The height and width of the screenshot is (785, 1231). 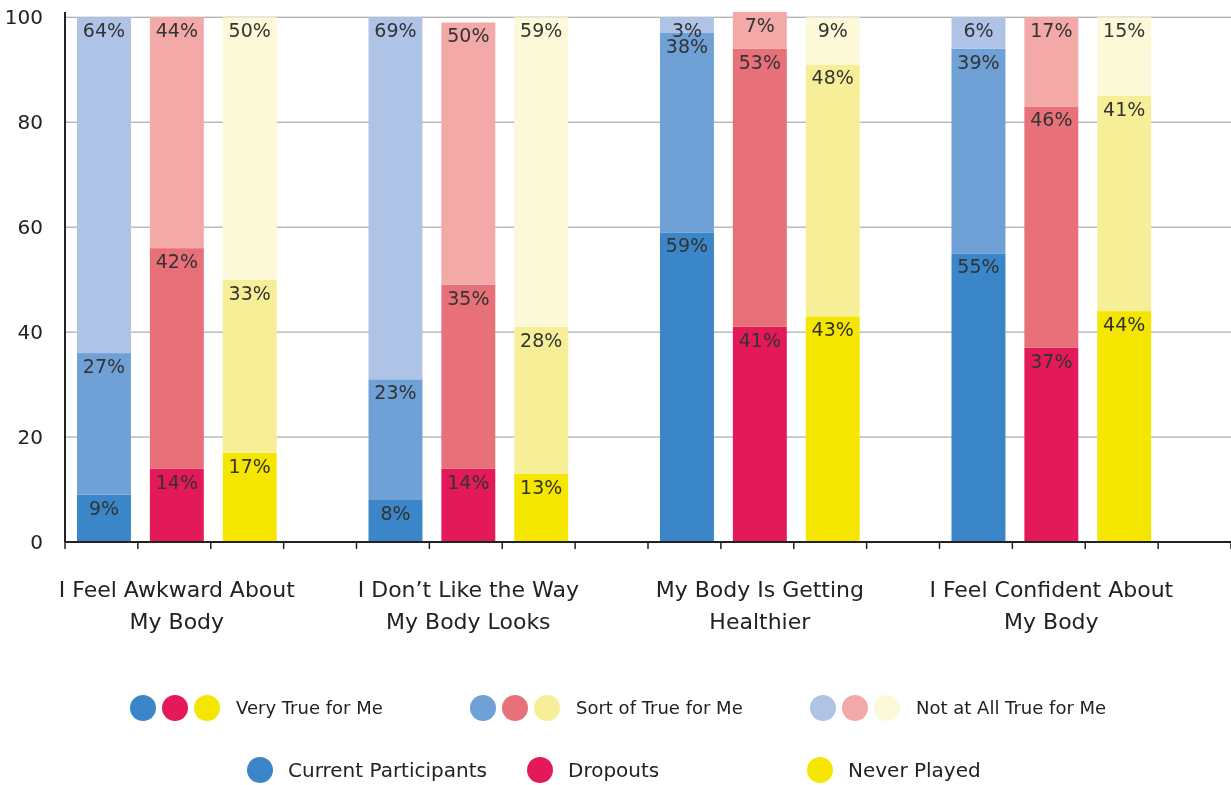 What do you see at coordinates (614, 770) in the screenshot?
I see `text: Dropouts` at bounding box center [614, 770].